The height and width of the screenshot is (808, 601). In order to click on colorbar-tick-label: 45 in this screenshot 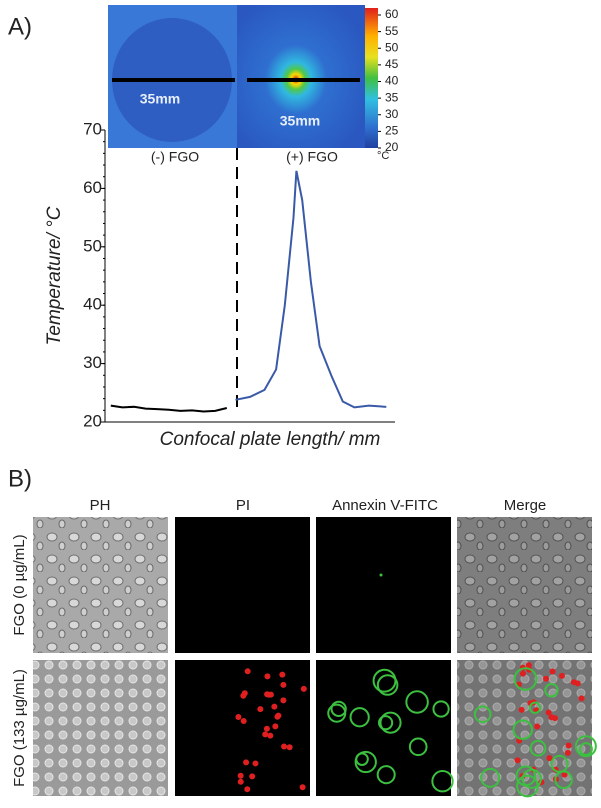, I will do `click(392, 64)`.